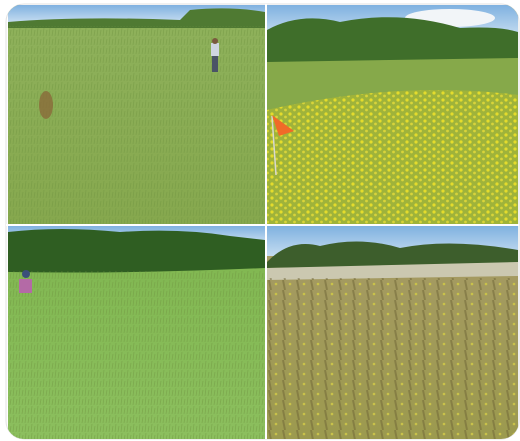 This screenshot has height=441, width=520. What do you see at coordinates (283, 125) in the screenshot?
I see `flag` at bounding box center [283, 125].